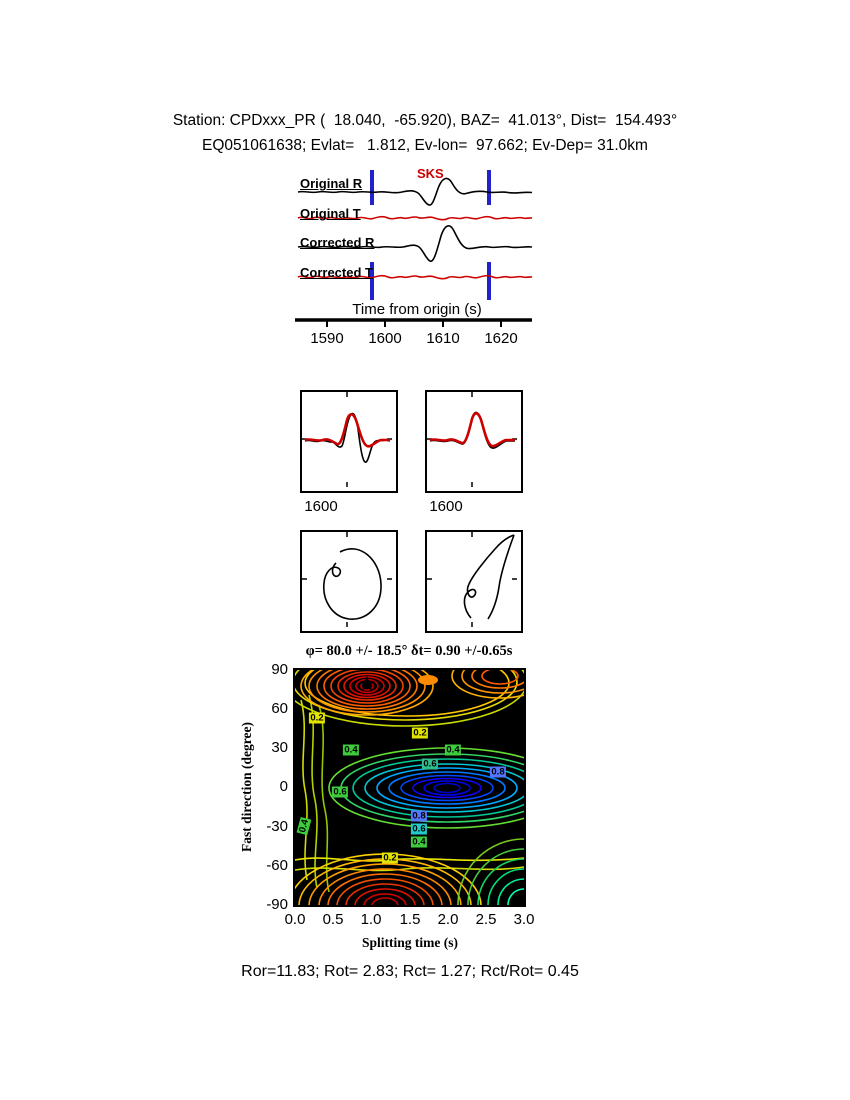 The height and width of the screenshot is (1100, 850). I want to click on splitting-time-tick-label: 1.5, so click(410, 919).